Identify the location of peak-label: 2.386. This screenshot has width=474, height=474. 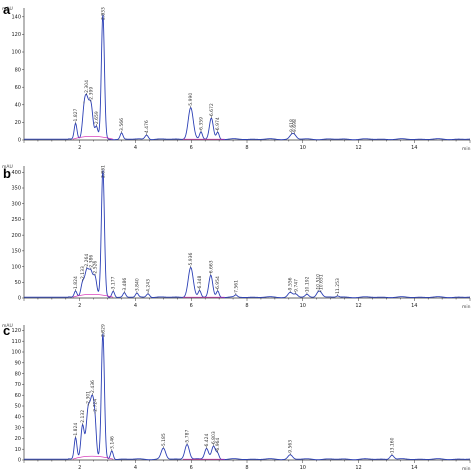
(91, 261).